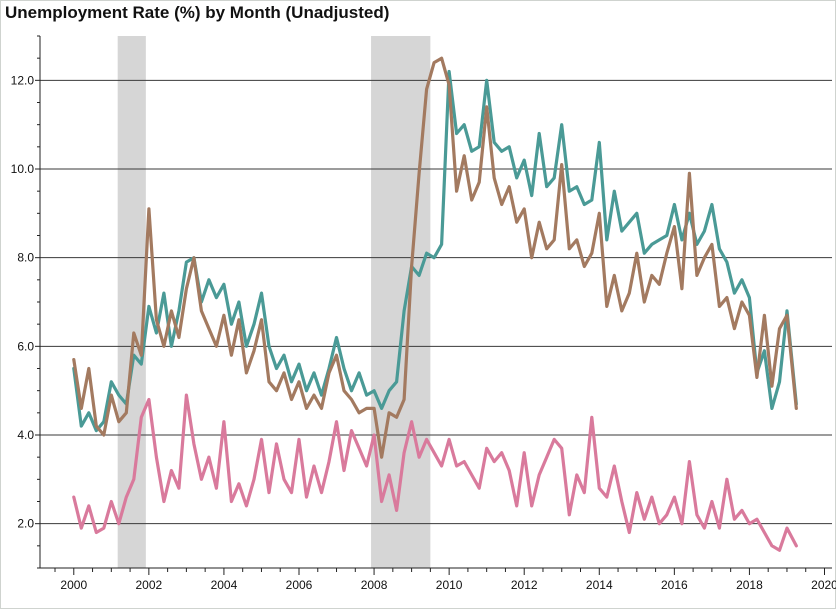  Describe the element at coordinates (224, 585) in the screenshot. I see `x-tick-label: 2004` at that location.